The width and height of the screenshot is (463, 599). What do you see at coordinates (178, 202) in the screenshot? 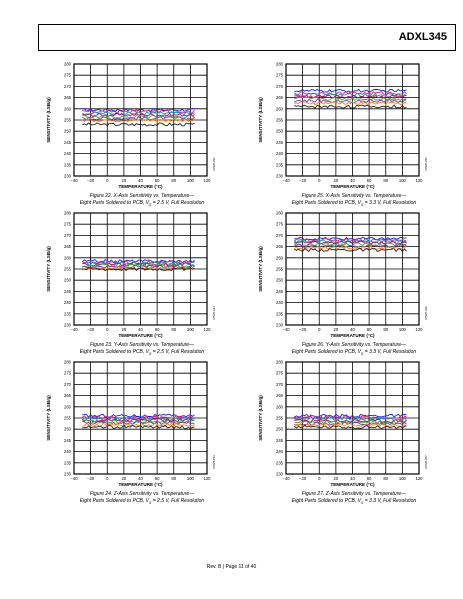
I see `caption-text: = 2.5 V, Full Resolution` at bounding box center [178, 202].